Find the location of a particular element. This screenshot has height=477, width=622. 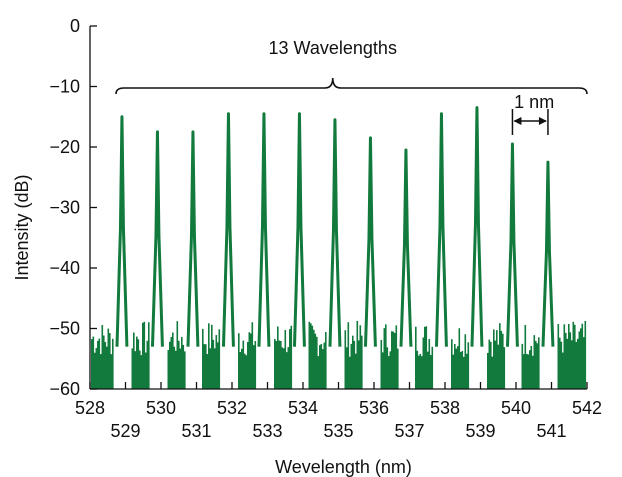

x-tick-label: 542 is located at coordinates (587, 408).